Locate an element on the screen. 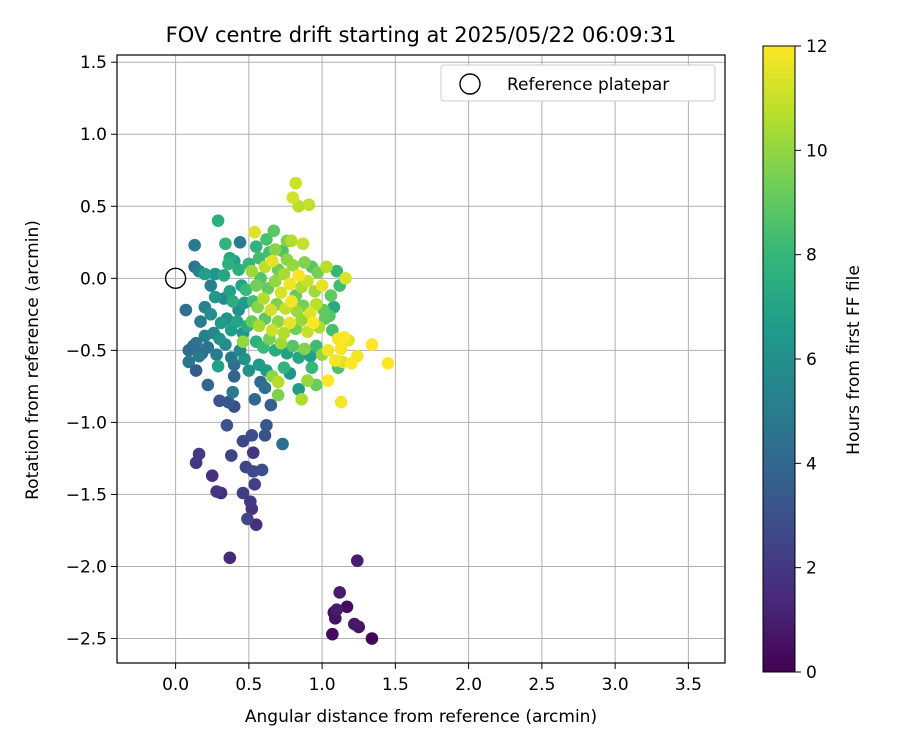 Image resolution: width=900 pixels, height=750 pixels. x-tick-label: 2.5 is located at coordinates (541, 685).